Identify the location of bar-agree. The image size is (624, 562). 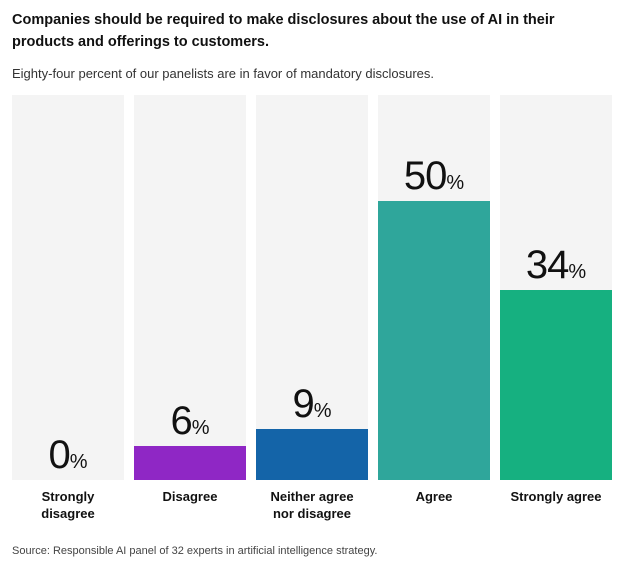
(434, 340).